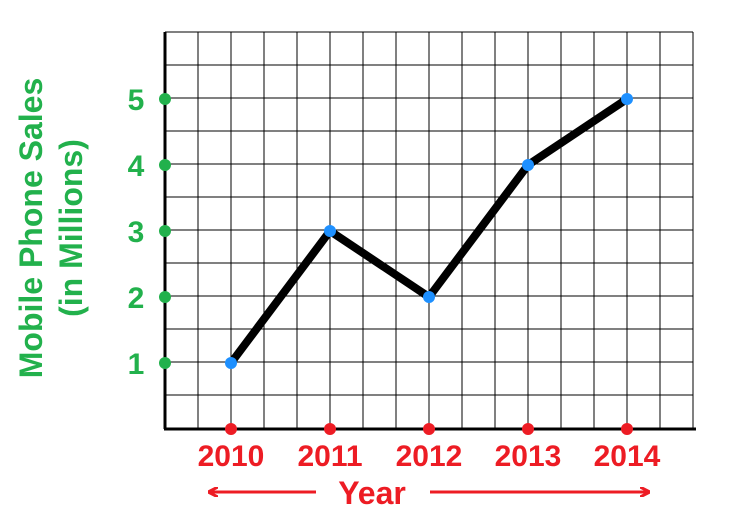 The width and height of the screenshot is (732, 531). Describe the element at coordinates (372, 493) in the screenshot. I see `x-axis-label: Year` at that location.